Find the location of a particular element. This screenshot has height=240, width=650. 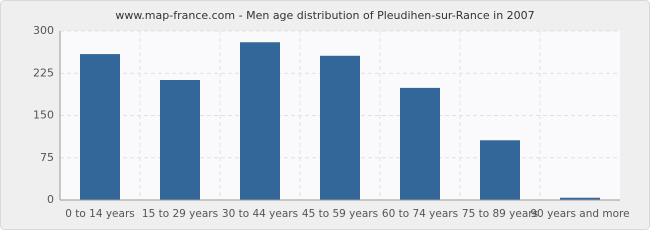

y-tick-label: 225 is located at coordinates (43, 72).